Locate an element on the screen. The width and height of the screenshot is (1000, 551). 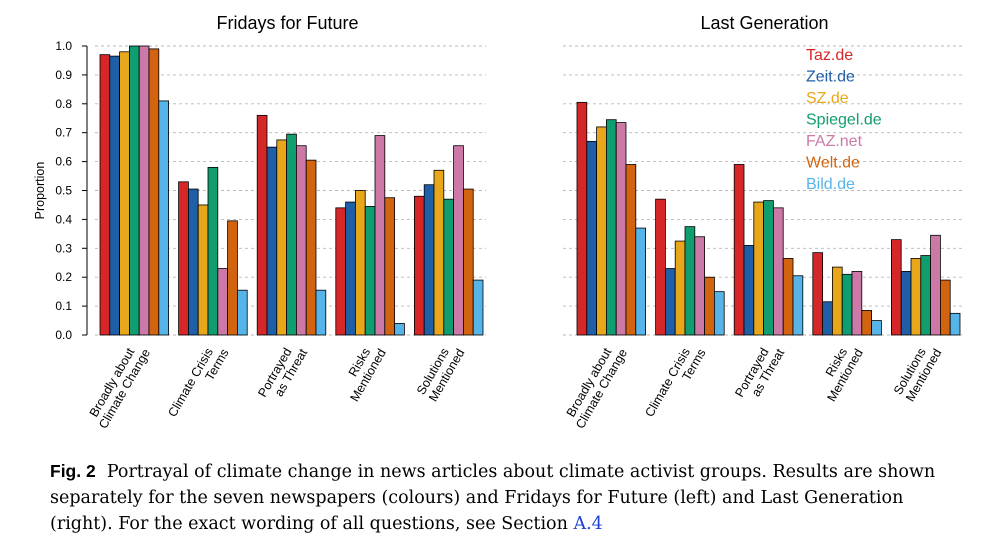
legend-entry: Welt.de is located at coordinates (833, 163).